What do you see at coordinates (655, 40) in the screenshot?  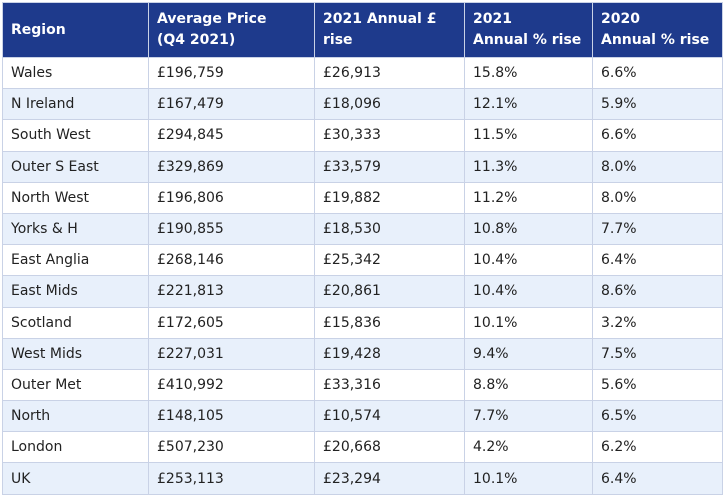 I see `header-2020-annual-percent-rise-line-2: Annual % rise` at bounding box center [655, 40].